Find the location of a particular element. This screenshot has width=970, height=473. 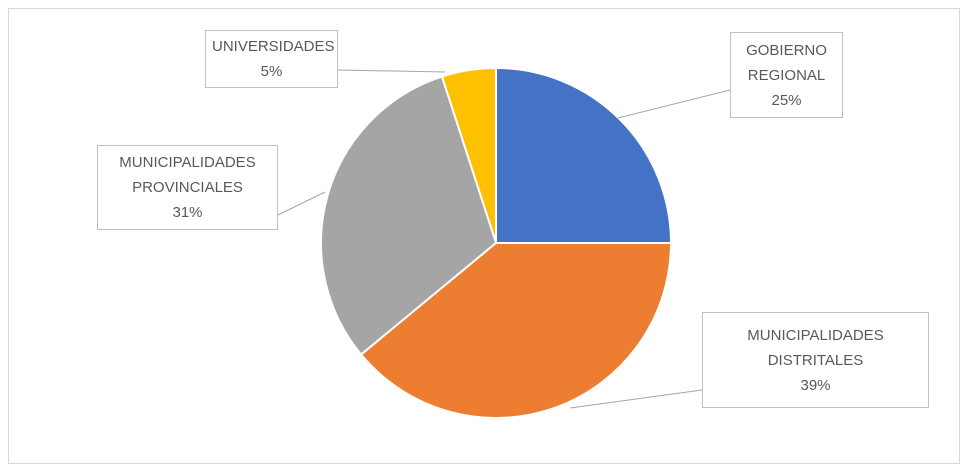

category-label: GOBIERNO REGIONAL is located at coordinates (786, 62).